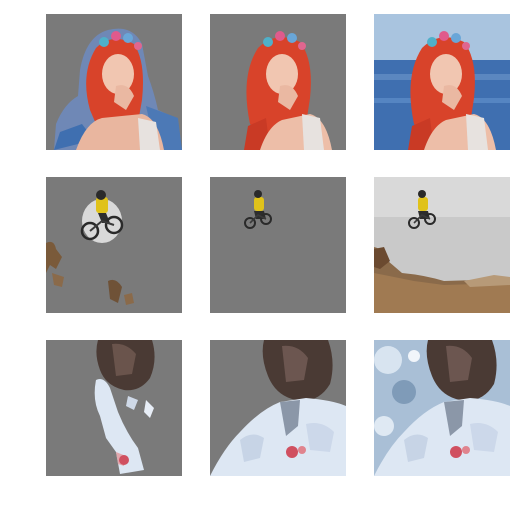 Image resolution: width=520 pixels, height=510 pixels. I want to click on panel-biker-original, so click(442, 245).